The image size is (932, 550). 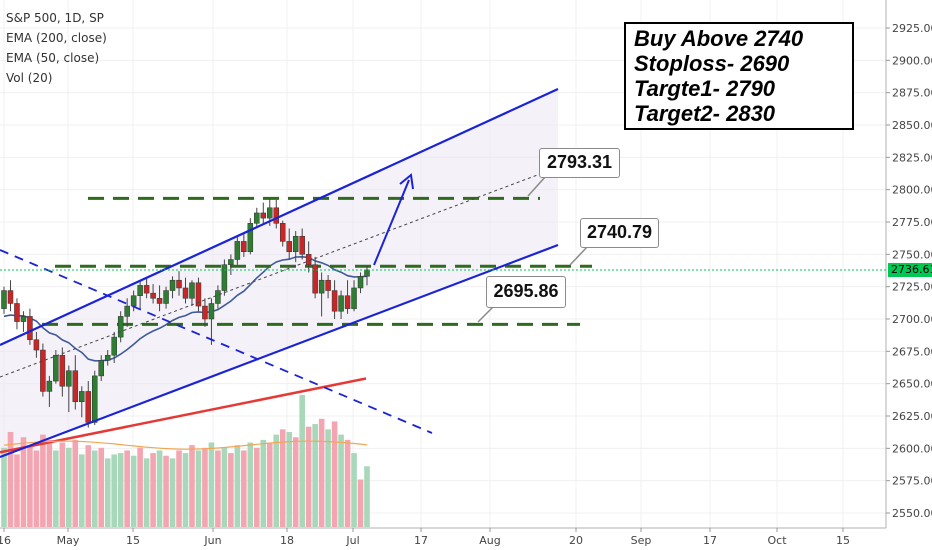 I want to click on legend-symbol: S&P 500, 1D, SP, so click(x=55, y=18).